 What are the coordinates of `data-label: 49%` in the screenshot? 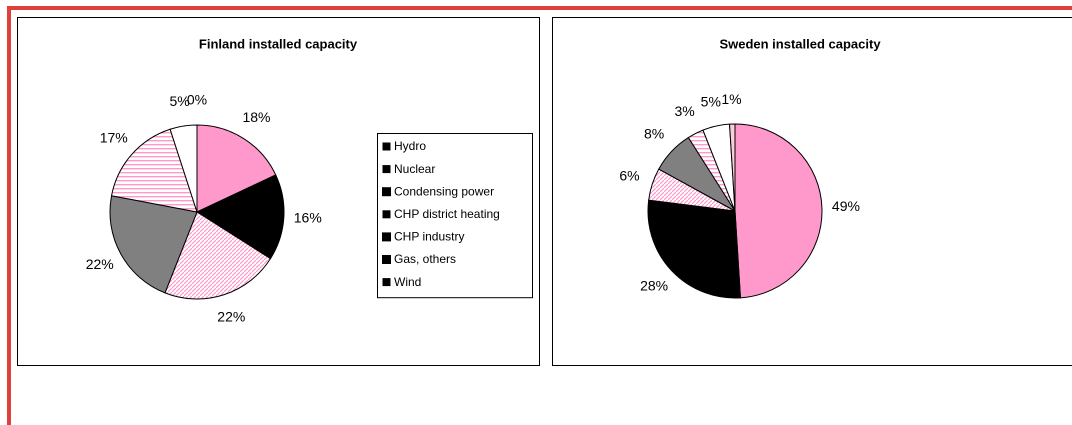 It's located at (846, 206).